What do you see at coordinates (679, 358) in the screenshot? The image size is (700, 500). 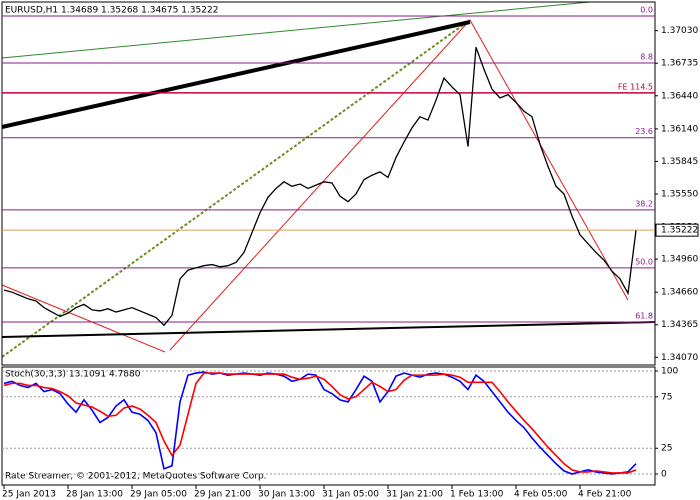 I see `y-tick-label: 1.34070` at bounding box center [679, 358].